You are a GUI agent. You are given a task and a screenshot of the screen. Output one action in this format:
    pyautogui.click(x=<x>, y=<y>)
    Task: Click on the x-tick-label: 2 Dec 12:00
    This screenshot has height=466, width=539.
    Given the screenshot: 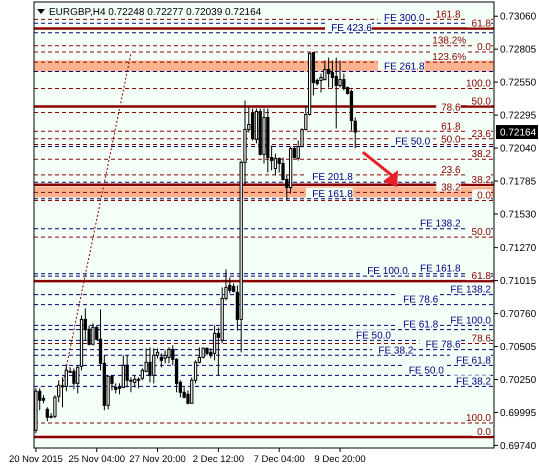 What is the action you would take?
    pyautogui.click(x=218, y=459)
    